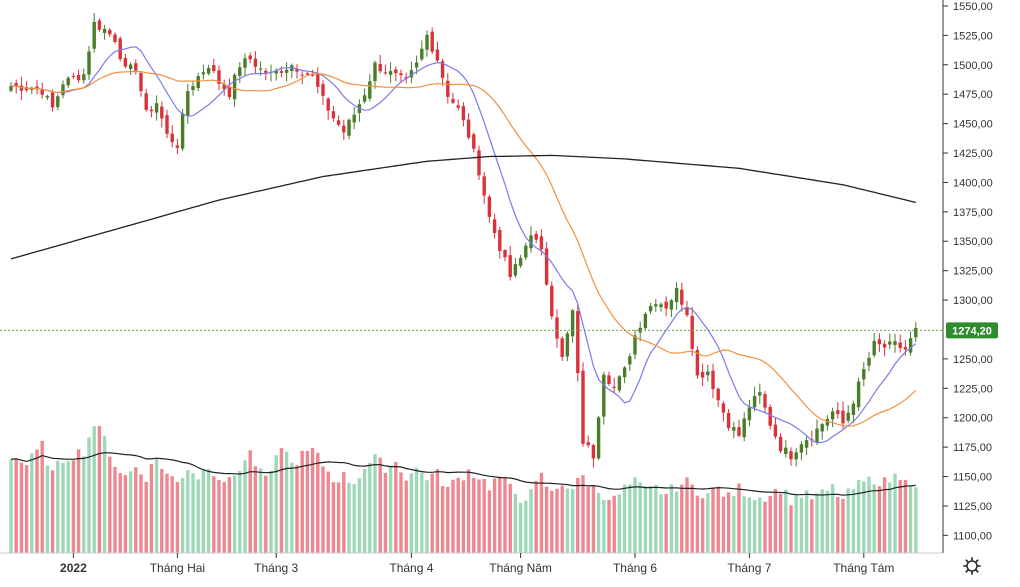  What do you see at coordinates (749, 568) in the screenshot?
I see `x-tick-label: Tháng 7` at bounding box center [749, 568].